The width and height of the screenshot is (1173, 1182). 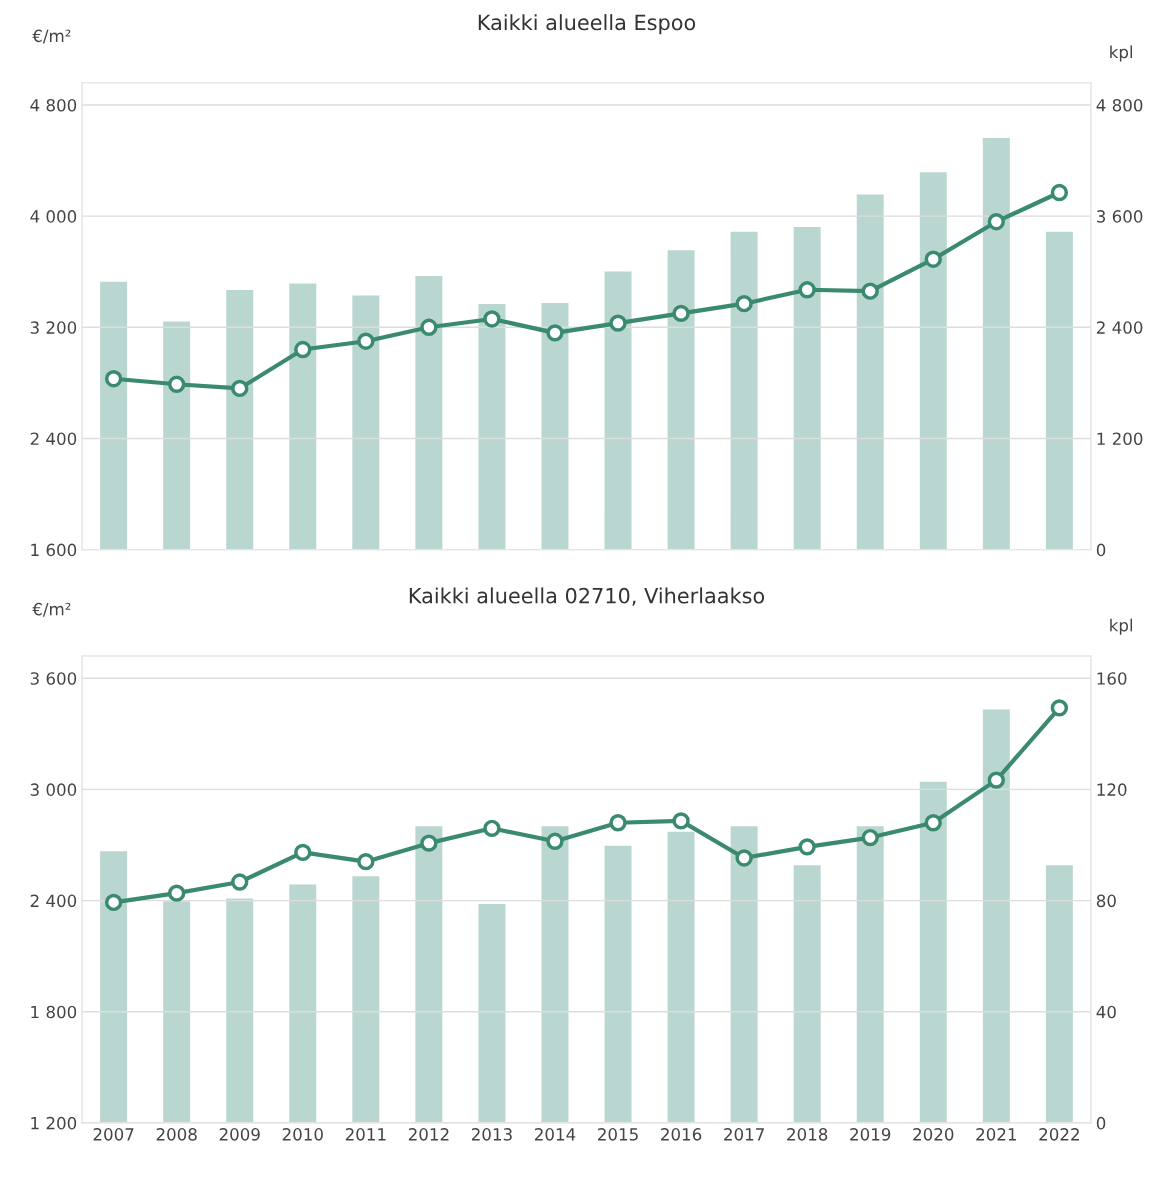 What do you see at coordinates (933, 1134) in the screenshot?
I see `x-tick-label: 2020` at bounding box center [933, 1134].